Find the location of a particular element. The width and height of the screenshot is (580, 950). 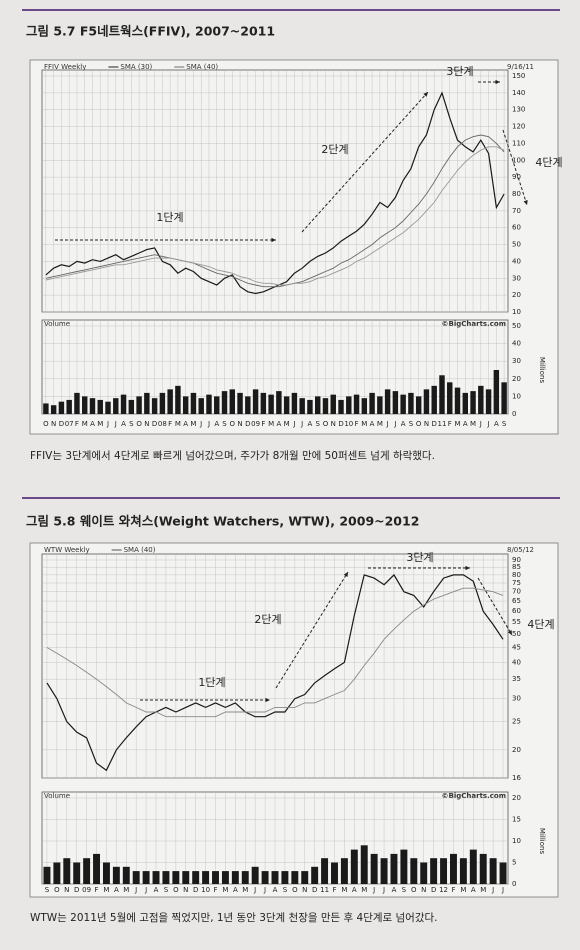

annotation: 2단계 is located at coordinates (334, 149).